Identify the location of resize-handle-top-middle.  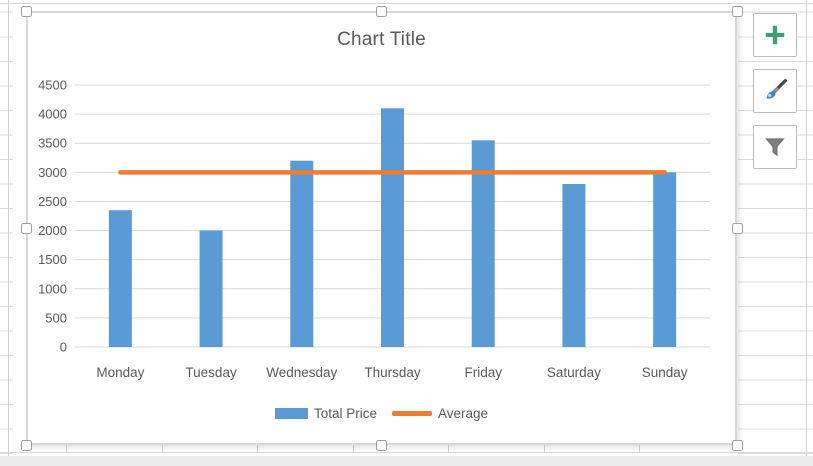
(381, 11).